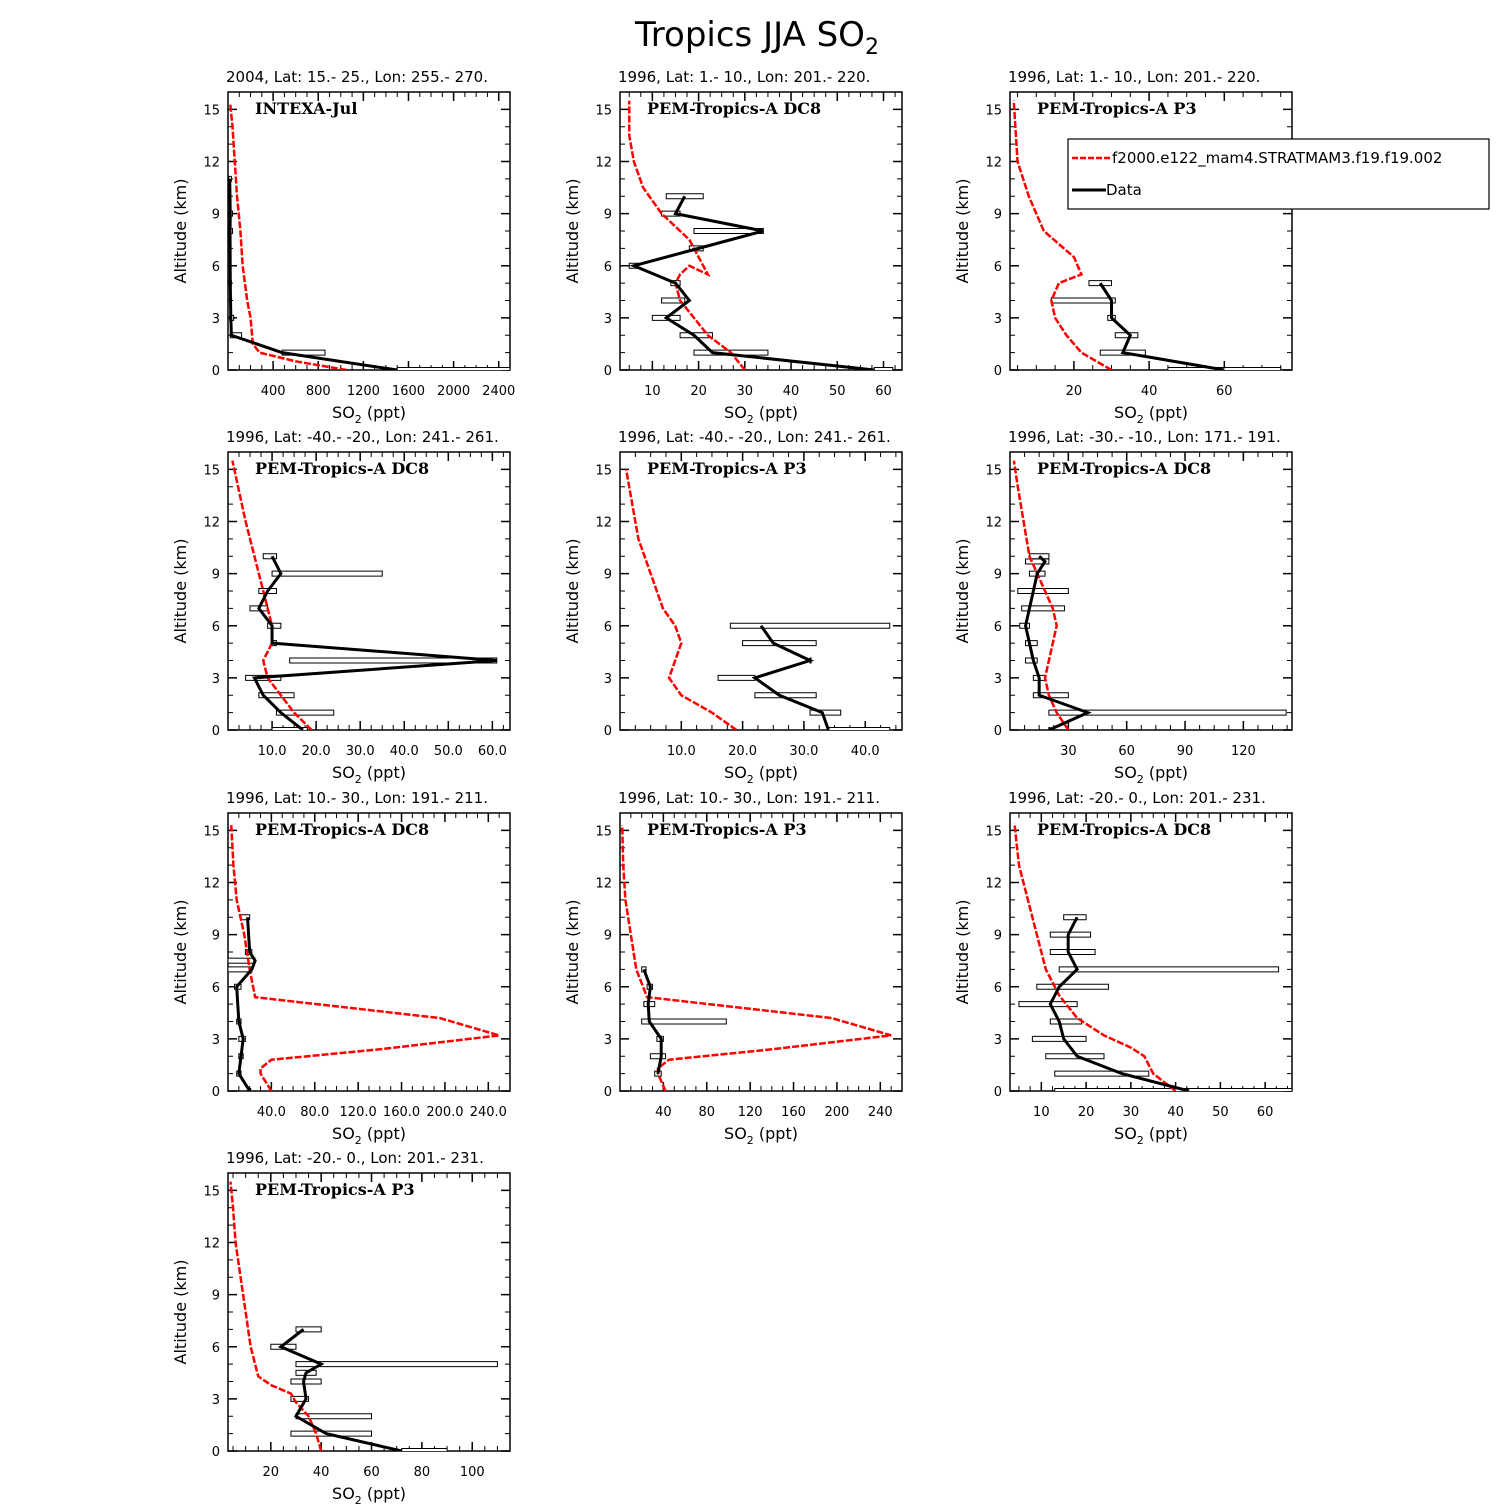 Image resolution: width=1510 pixels, height=1510 pixels. What do you see at coordinates (369, 237) in the screenshot?
I see `plot-area` at bounding box center [369, 237].